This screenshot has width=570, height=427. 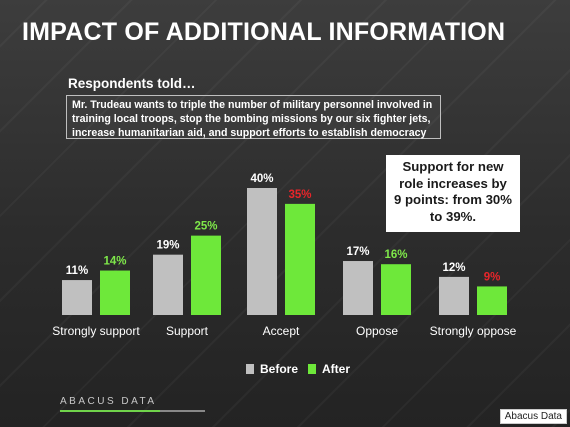 I want to click on category-label: Oppose, so click(x=377, y=331).